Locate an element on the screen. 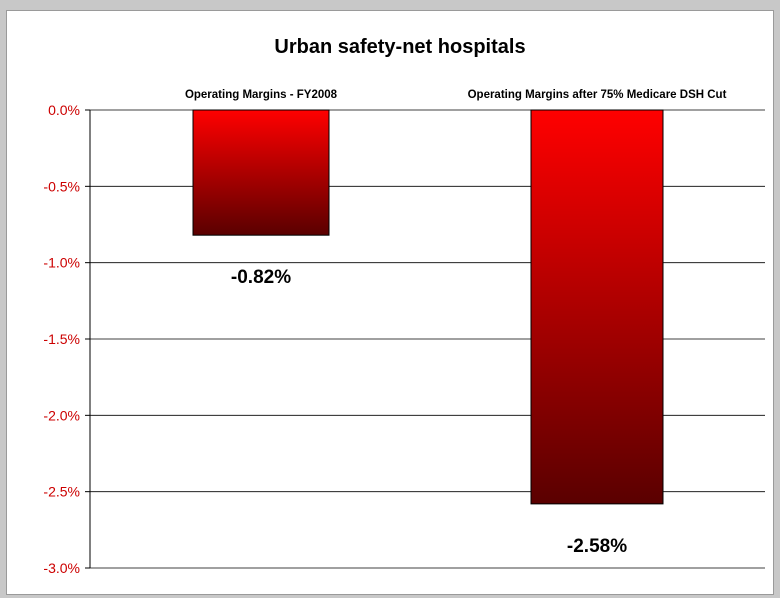 The height and width of the screenshot is (598, 780). y-tick-label: 0.0% is located at coordinates (64, 110).